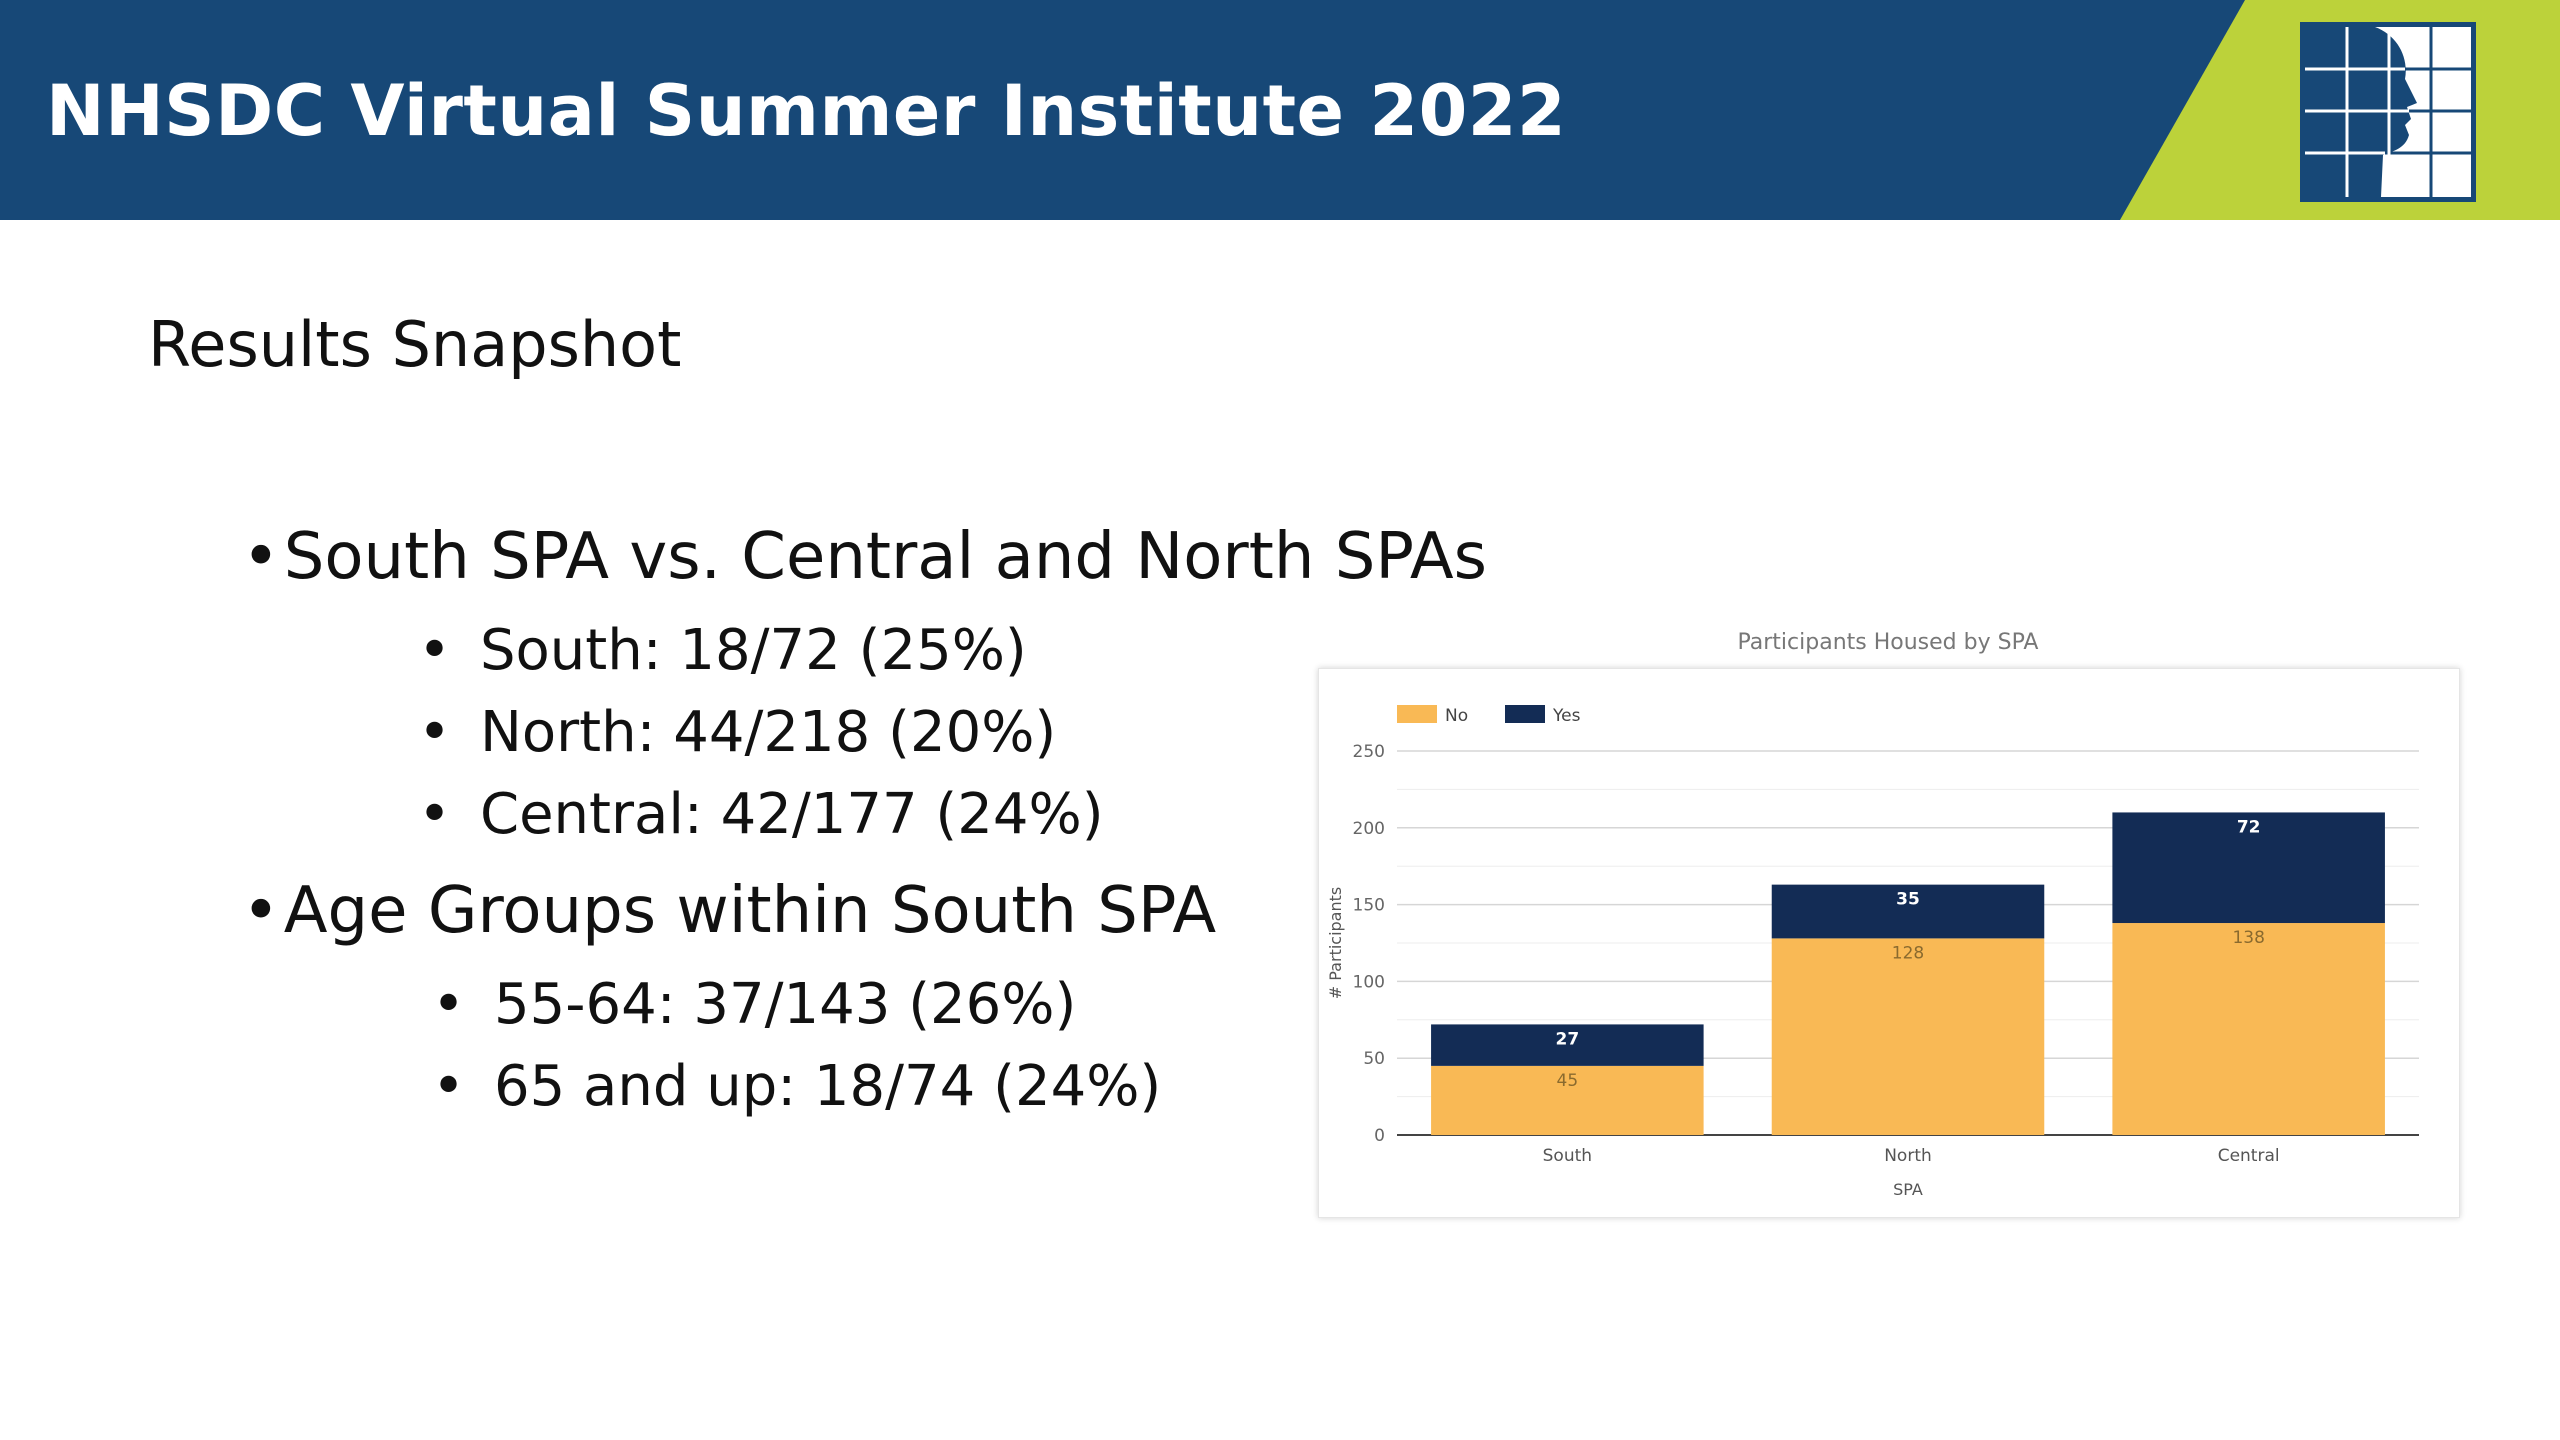  Describe the element at coordinates (1908, 911) in the screenshot. I see `bar-yes-north` at that location.